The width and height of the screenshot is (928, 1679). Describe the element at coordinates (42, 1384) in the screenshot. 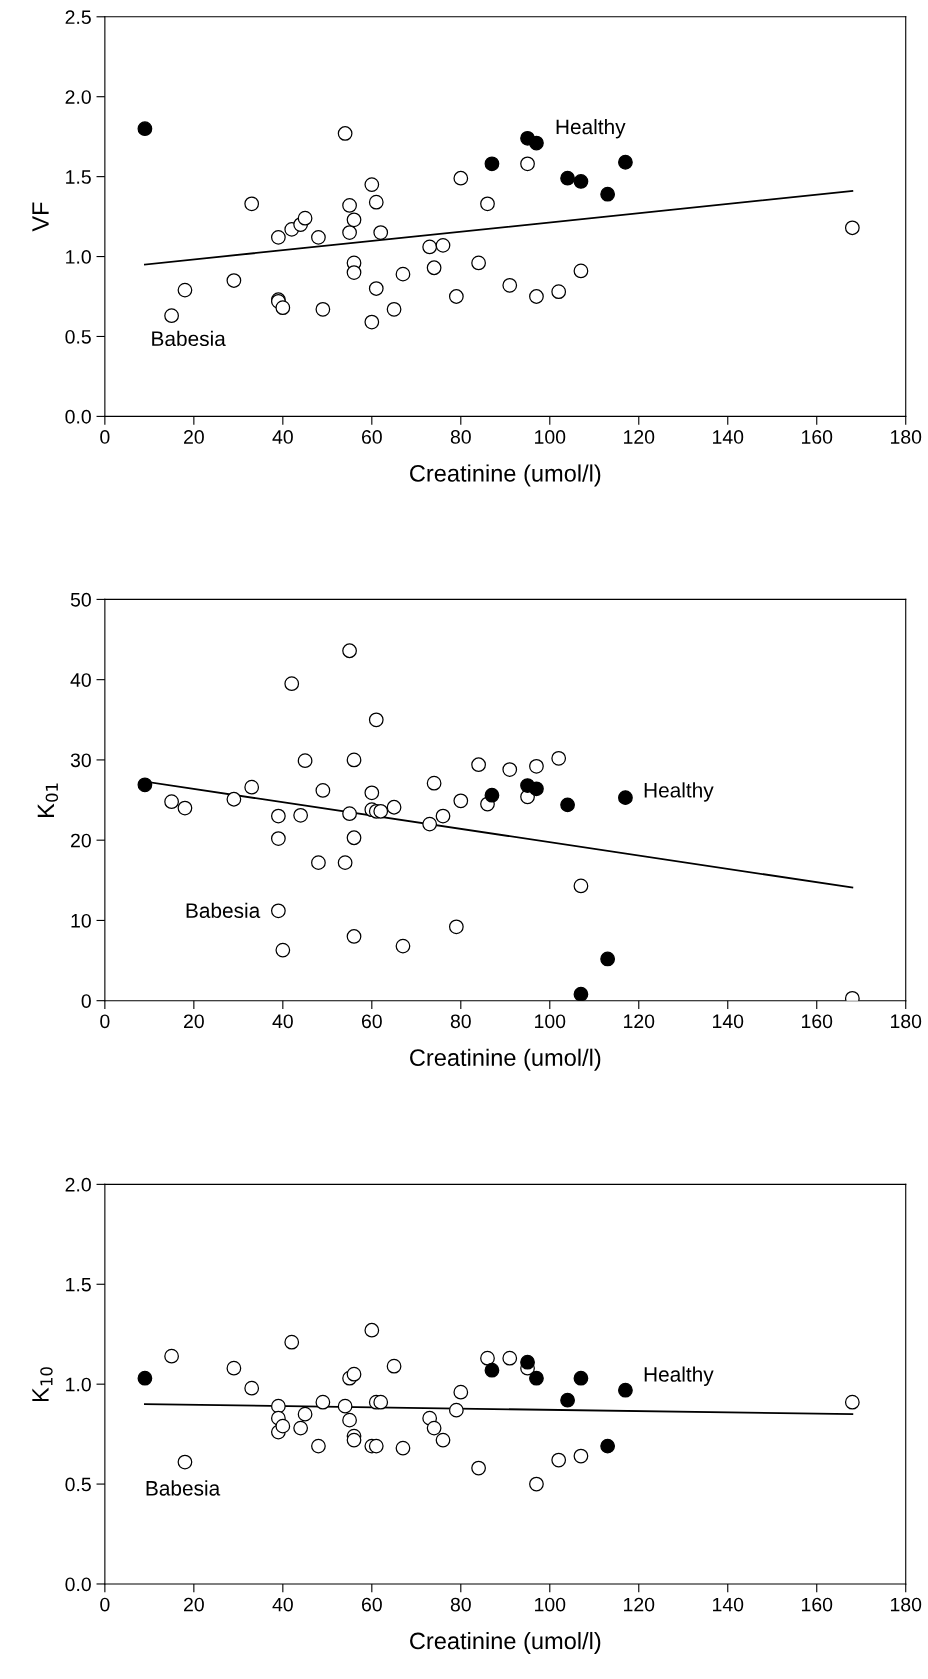

I see `y-axis-title: K$_{10}$` at that location.